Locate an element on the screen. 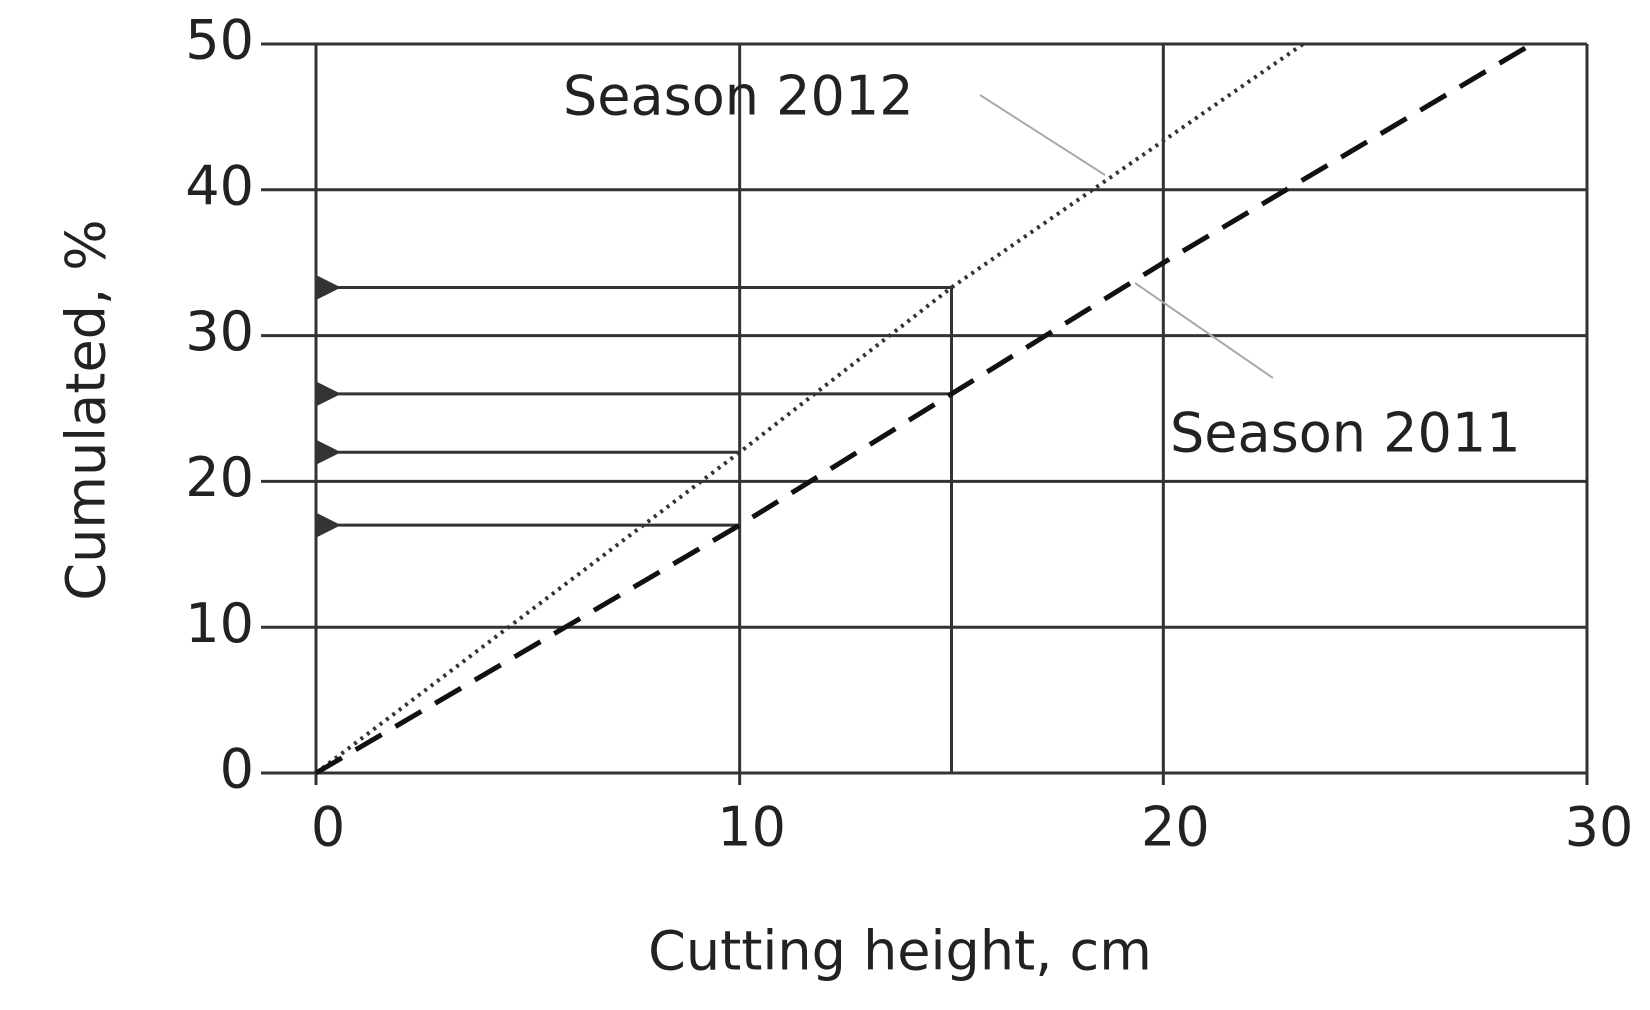 This screenshot has width=1650, height=1010. y-tick-label: 20 is located at coordinates (219, 477).